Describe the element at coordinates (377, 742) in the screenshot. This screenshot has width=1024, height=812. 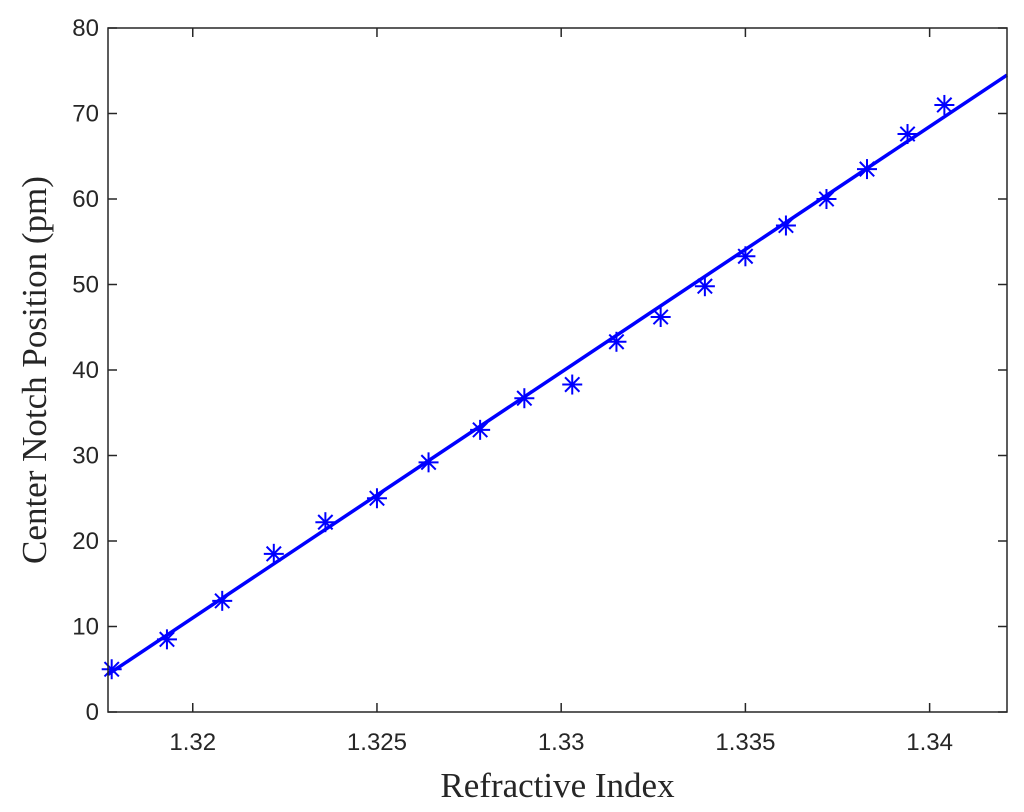
I see `x-tick-label: 1.325` at that location.